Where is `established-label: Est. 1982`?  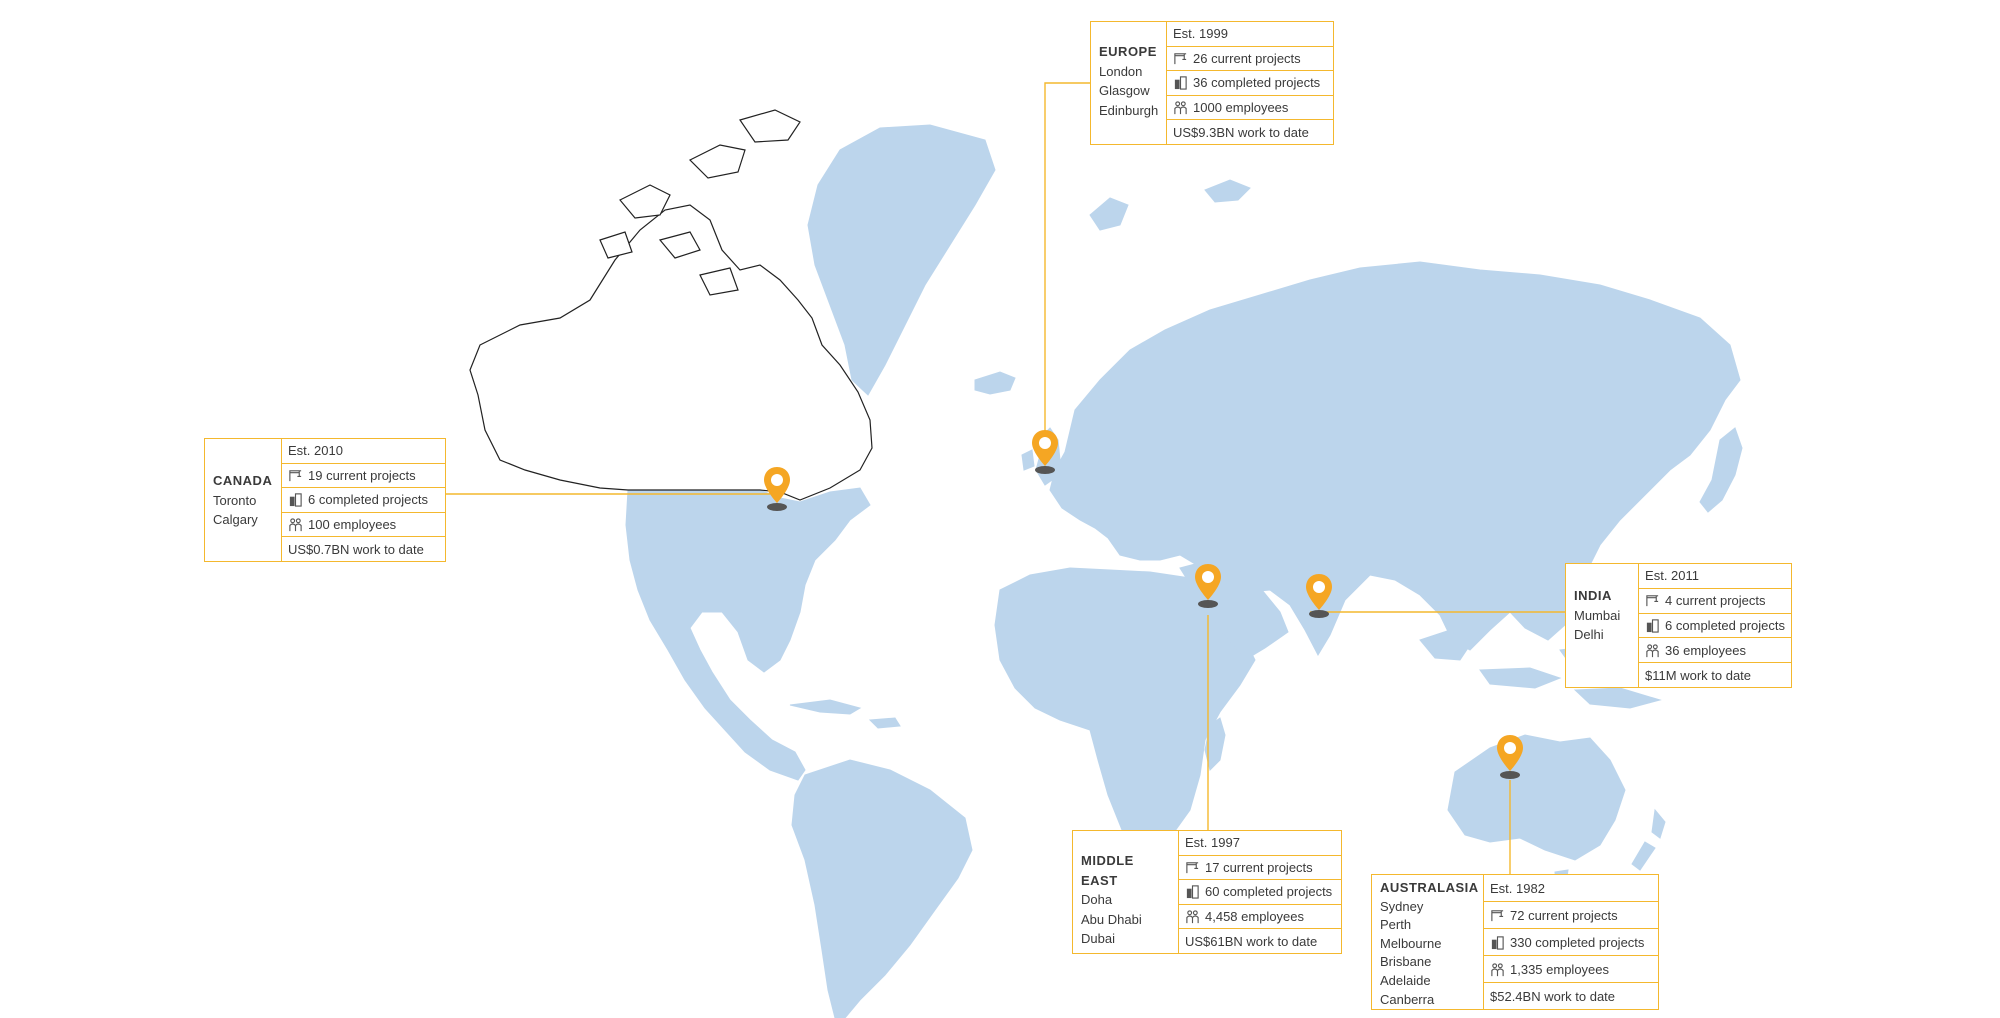
established-label: Est. 1982 is located at coordinates (1517, 888).